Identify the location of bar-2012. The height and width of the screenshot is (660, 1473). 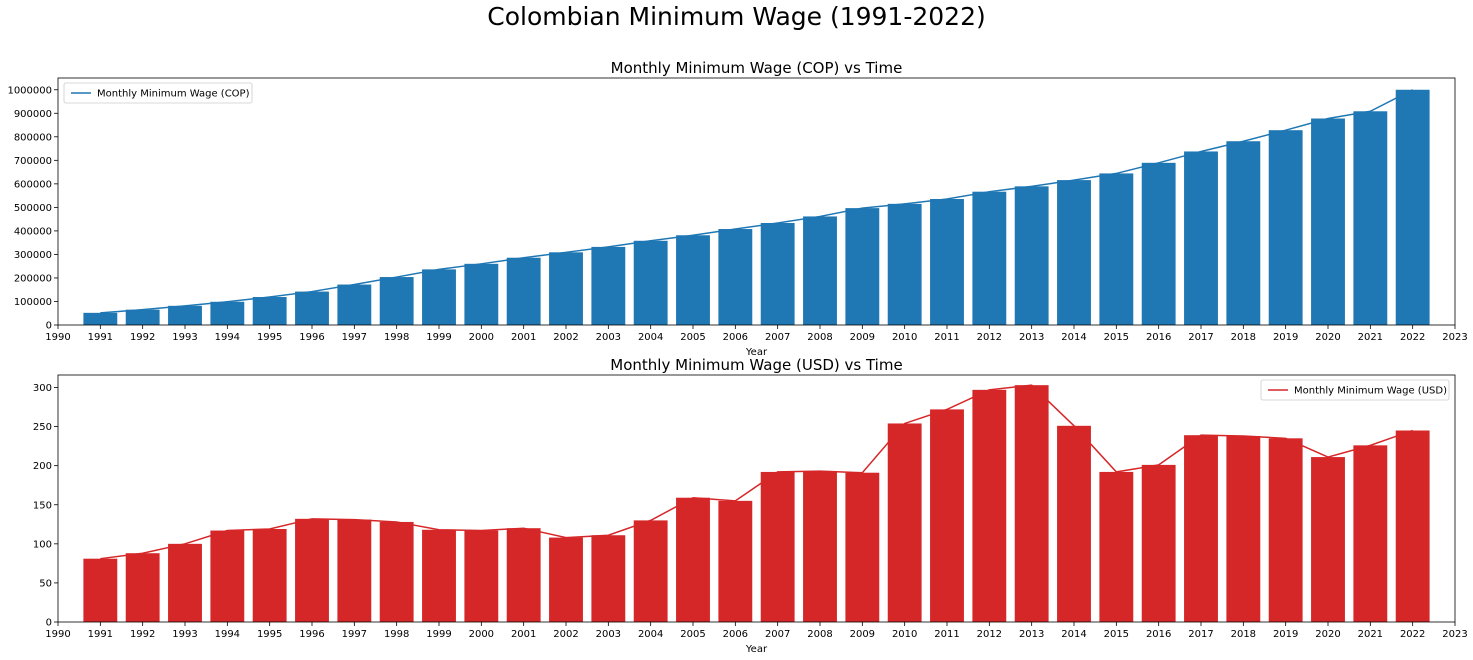
(989, 505).